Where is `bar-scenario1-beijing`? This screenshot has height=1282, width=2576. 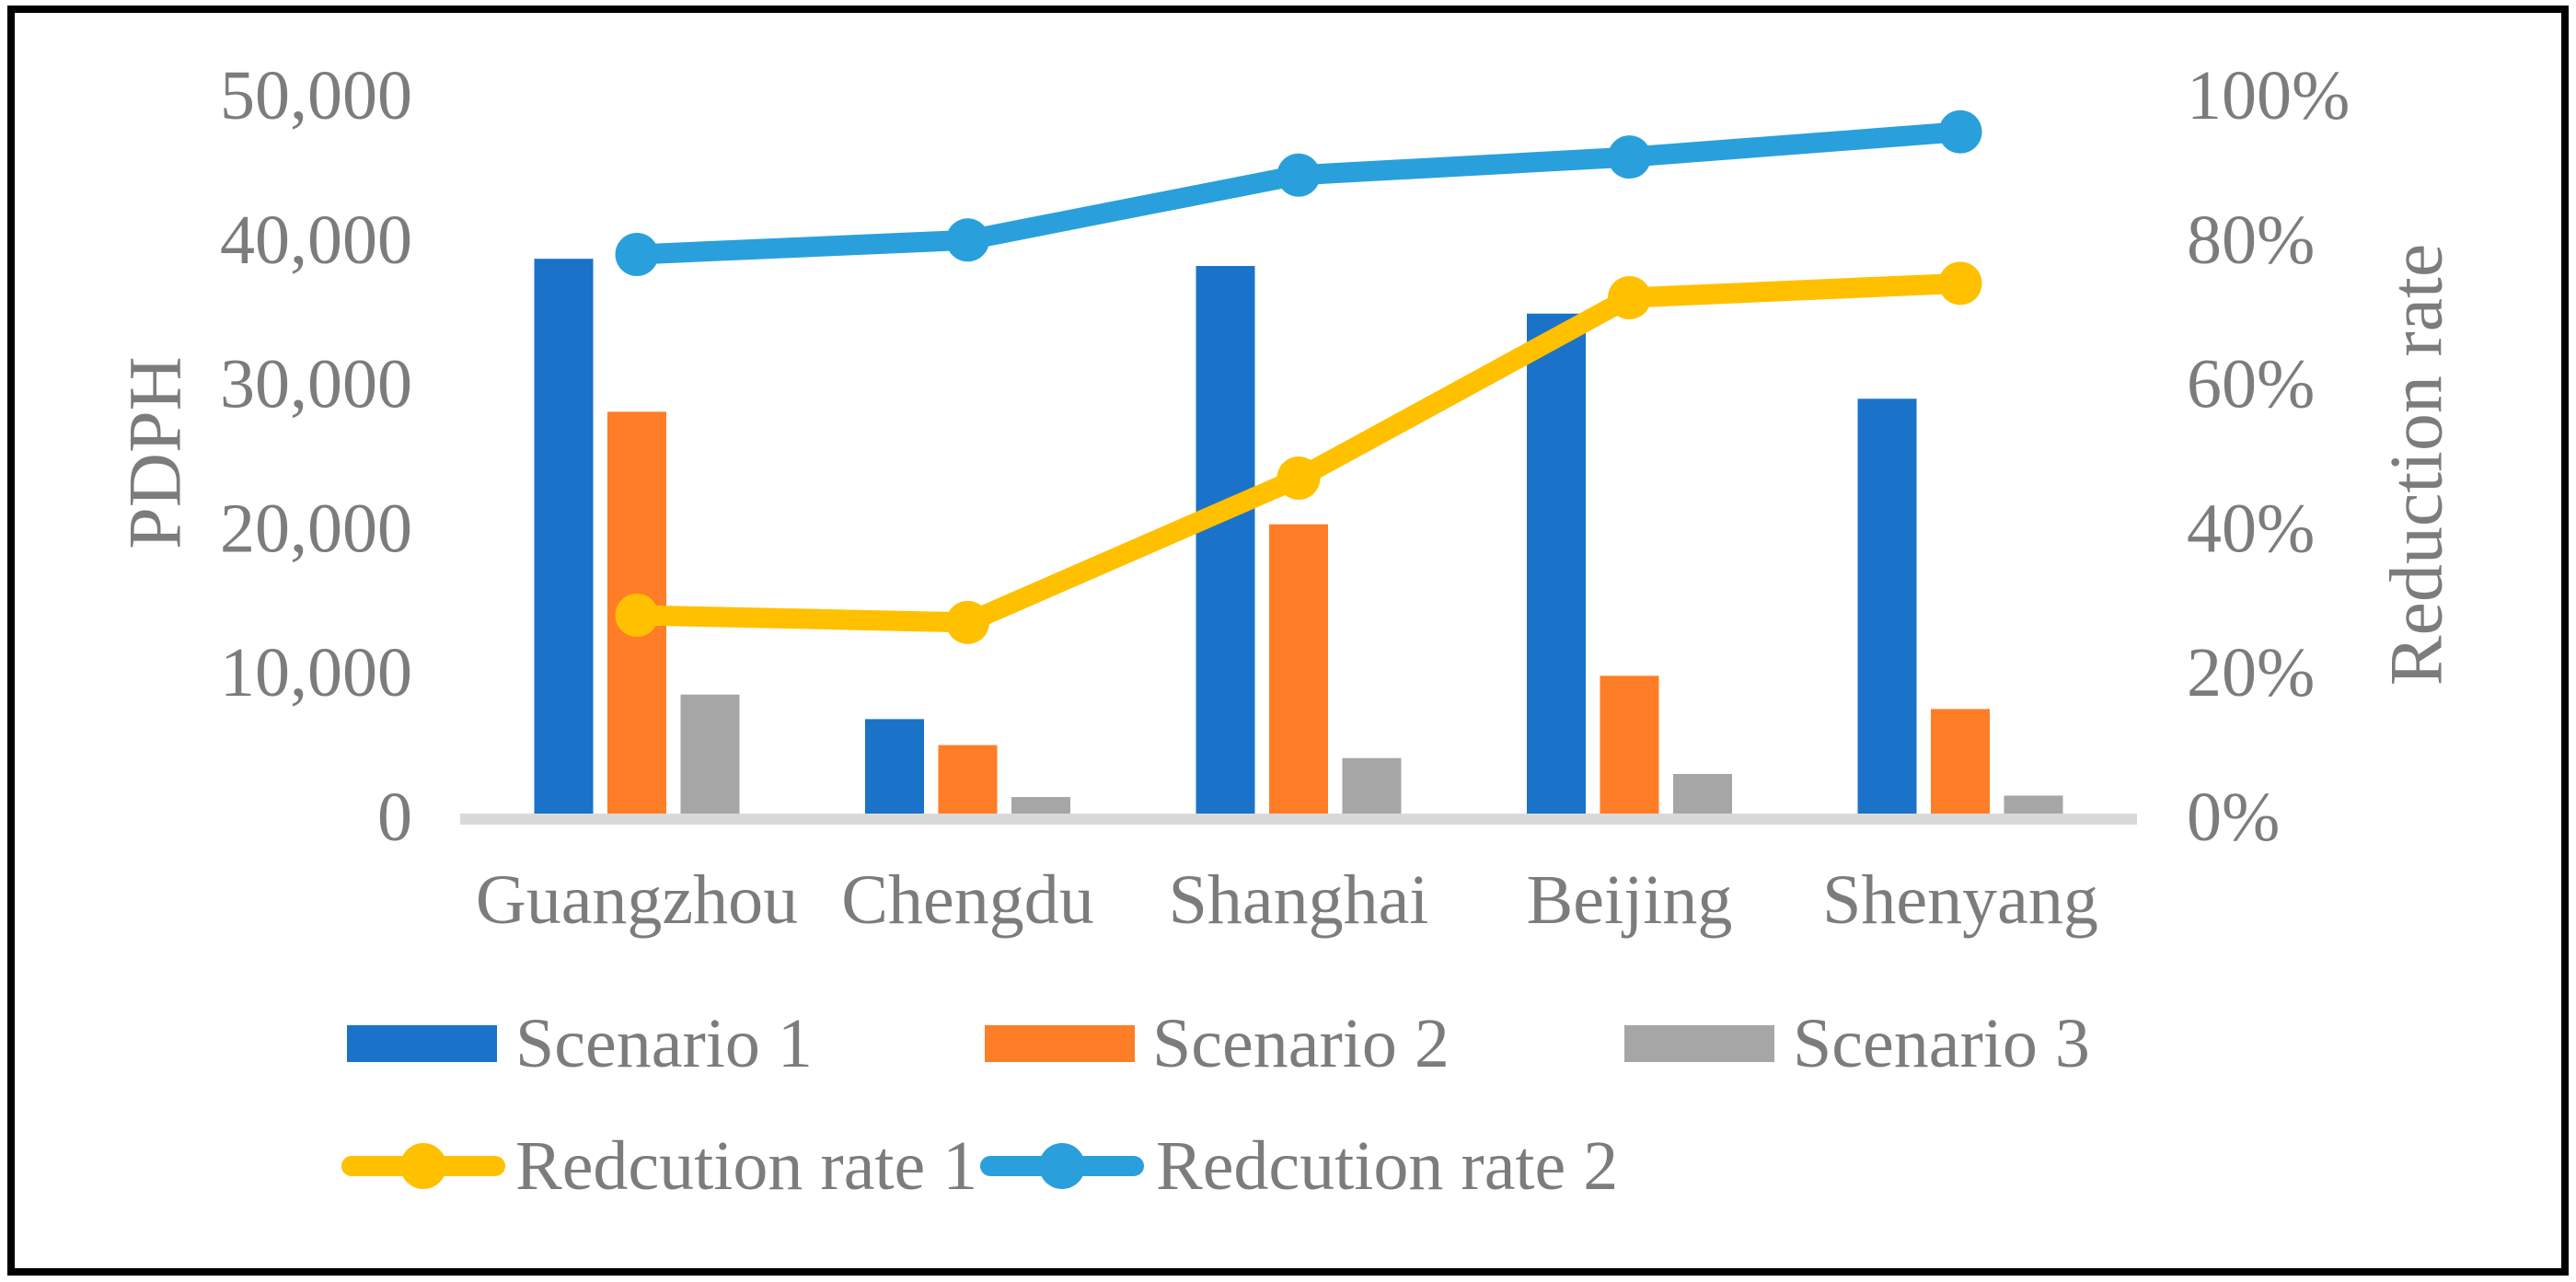
bar-scenario1-beijing is located at coordinates (1556, 564).